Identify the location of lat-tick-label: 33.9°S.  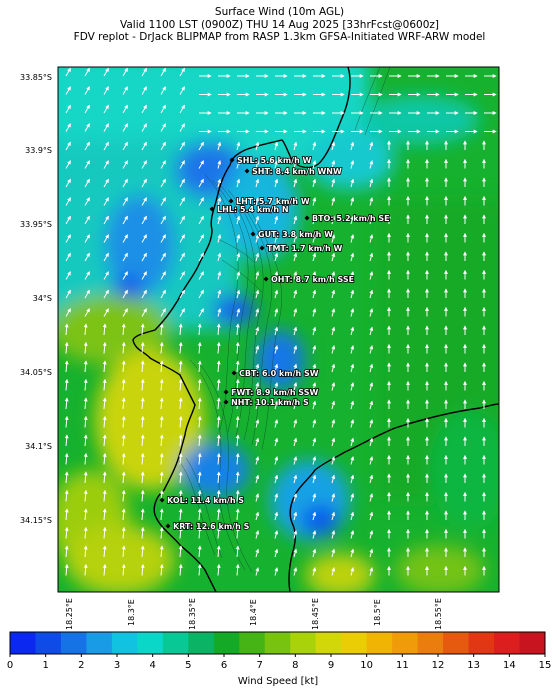
(38, 150).